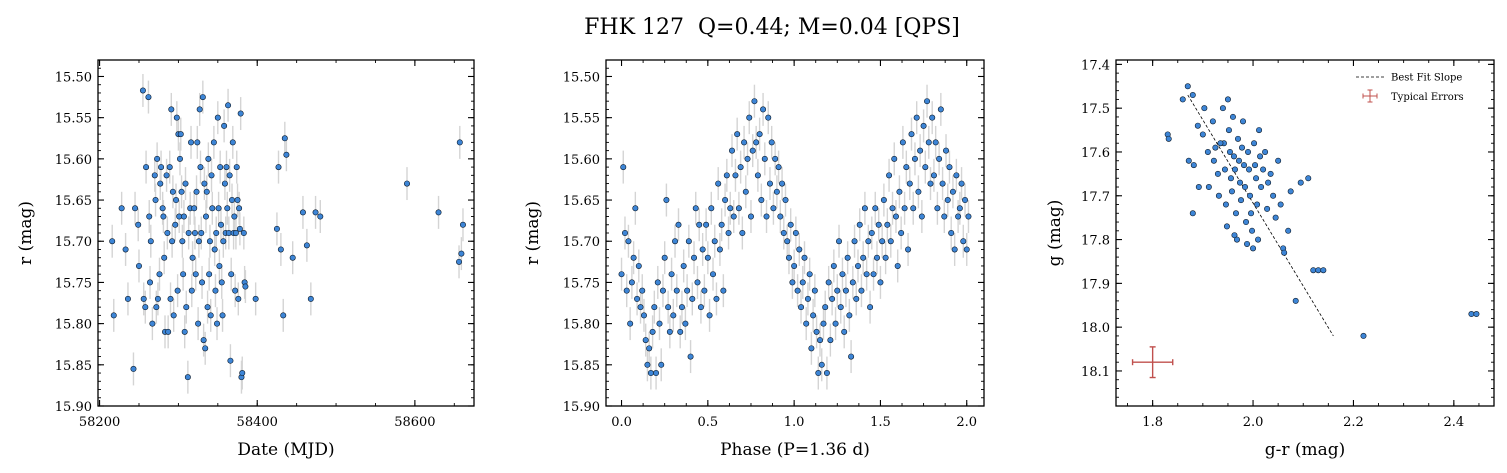 The image size is (1507, 473). Describe the element at coordinates (1095, 284) in the screenshot. I see `y-tick-label: 17.9` at that location.